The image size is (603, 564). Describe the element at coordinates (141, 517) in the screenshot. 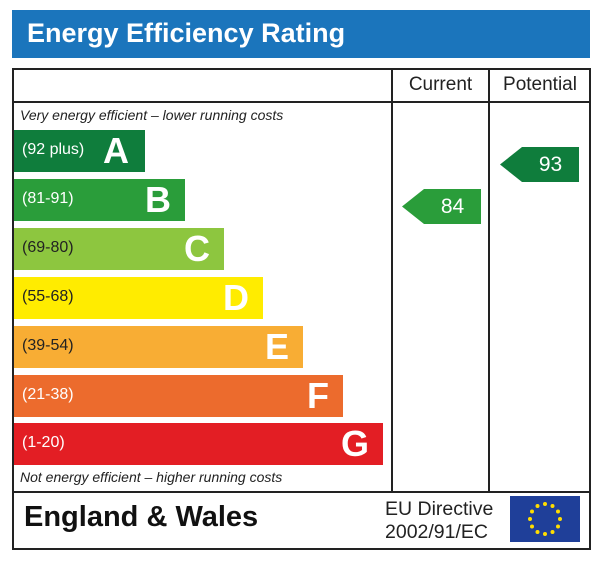

I see `region-label: England & Wales` at that location.